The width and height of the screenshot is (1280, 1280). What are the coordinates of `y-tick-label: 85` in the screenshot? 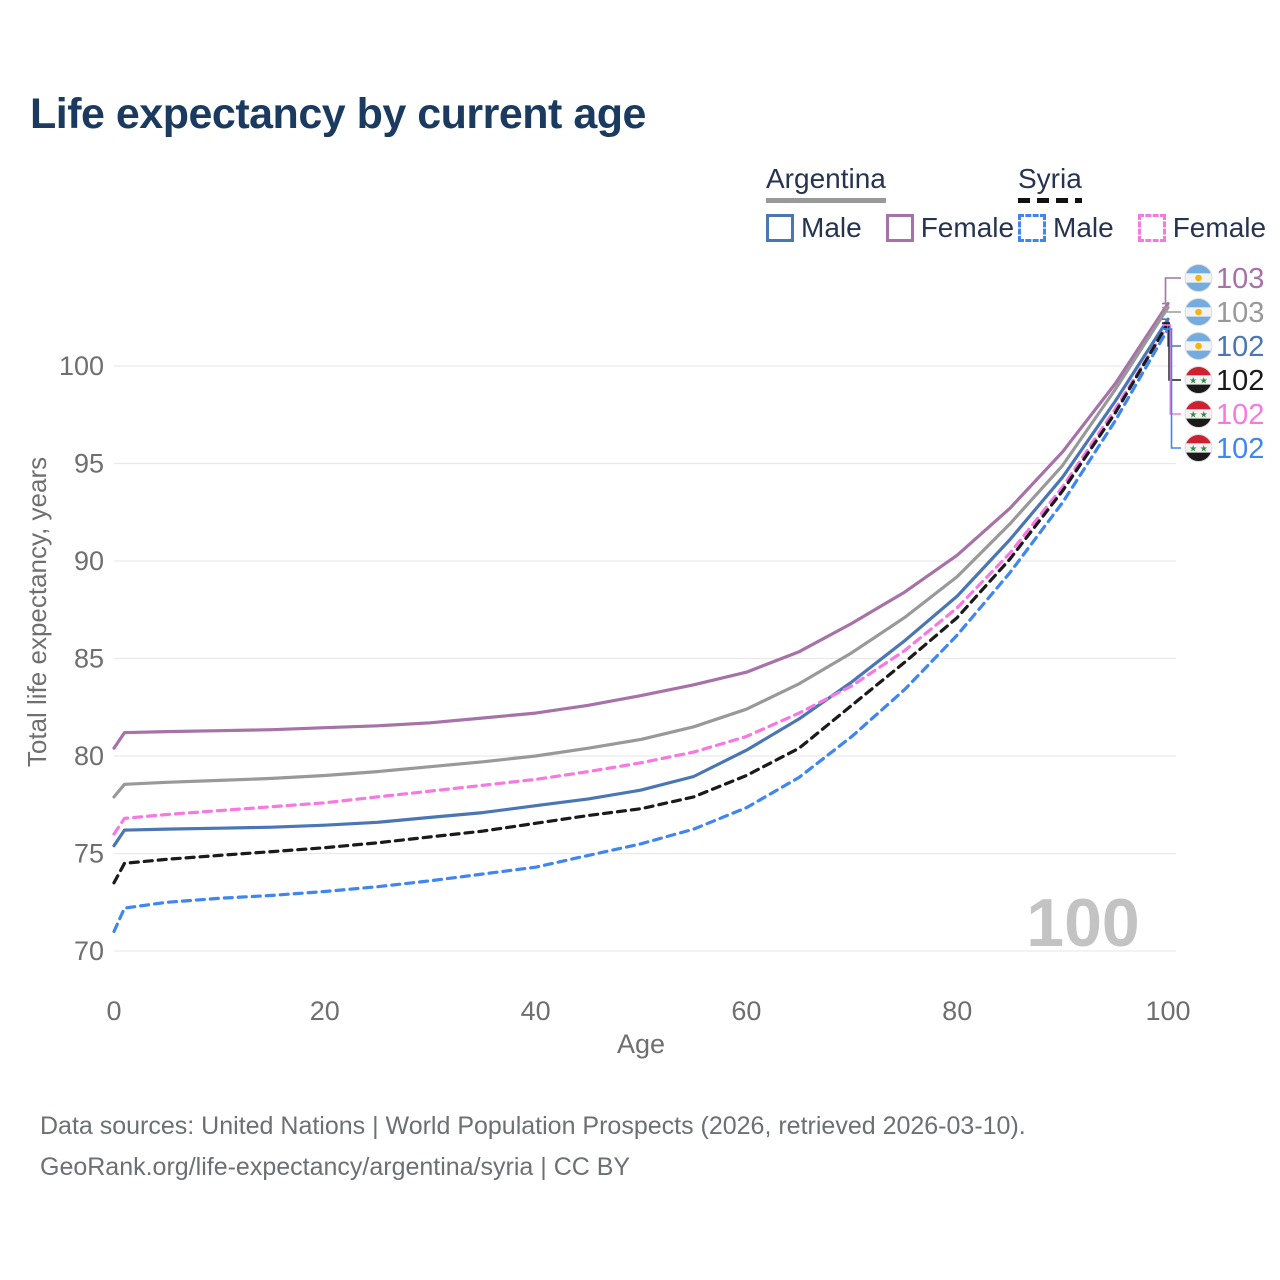 It's located at (89, 659).